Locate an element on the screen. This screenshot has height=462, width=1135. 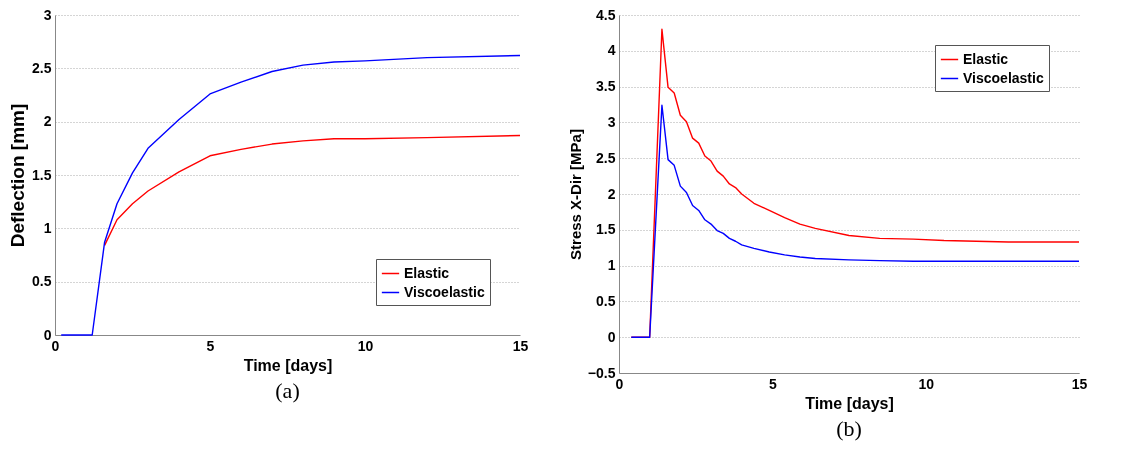
y-tick-label: 0 is located at coordinates (47, 334).